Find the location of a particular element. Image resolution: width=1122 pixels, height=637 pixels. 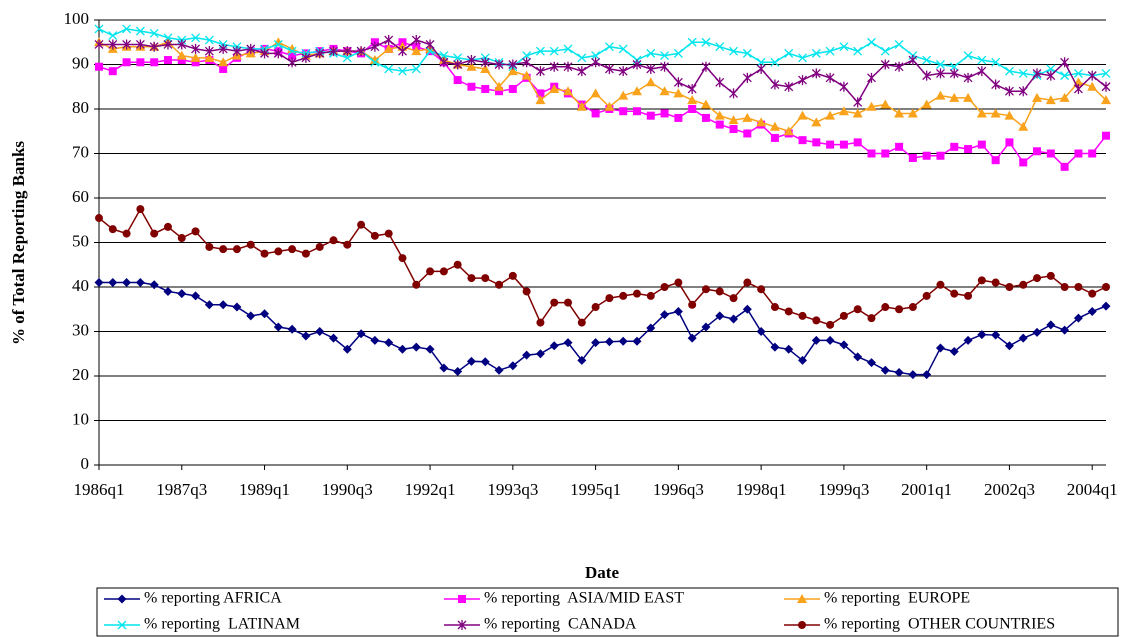

y-tick-label: 60 is located at coordinates (80, 196).